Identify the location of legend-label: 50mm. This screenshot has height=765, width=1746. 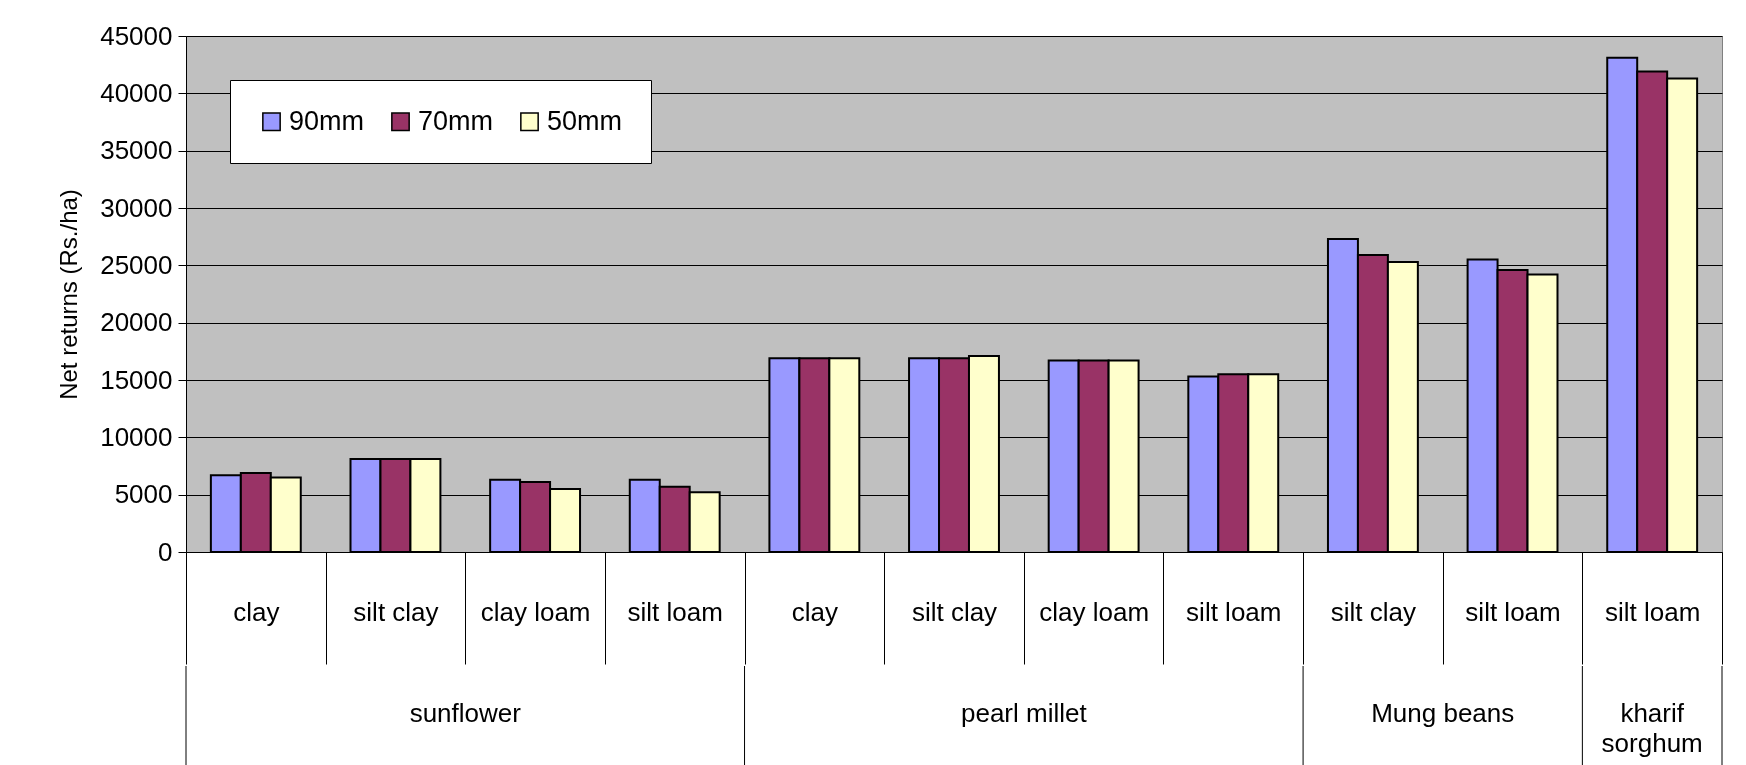
(585, 120).